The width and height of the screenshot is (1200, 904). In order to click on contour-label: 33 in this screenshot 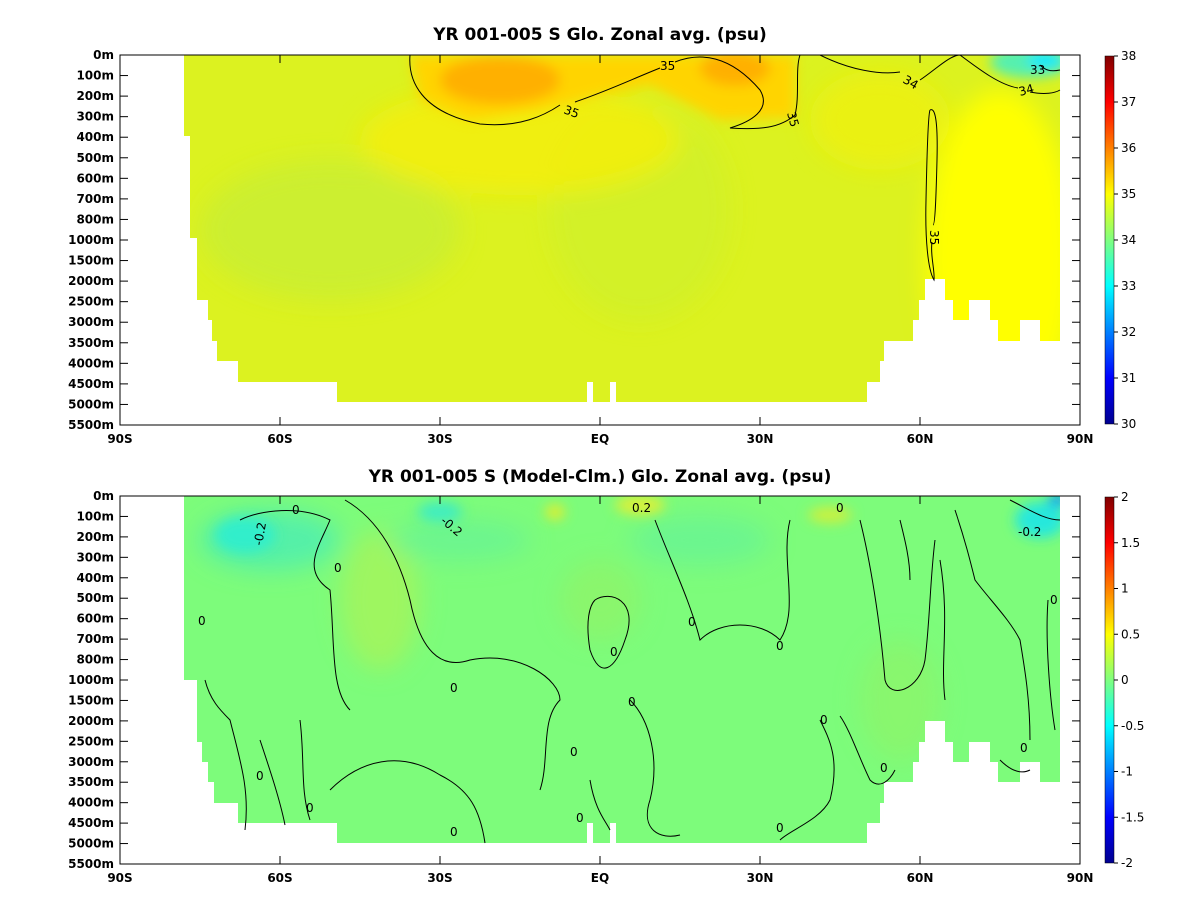, I will do `click(1037, 70)`.